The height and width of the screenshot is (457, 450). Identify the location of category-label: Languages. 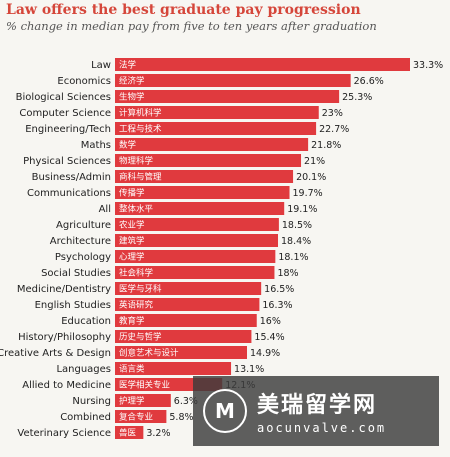
(83, 369).